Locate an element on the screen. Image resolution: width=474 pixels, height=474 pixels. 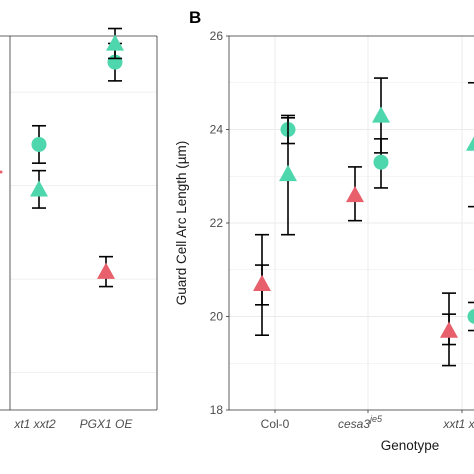
panel-b-marker-s1-cesa3je5 is located at coordinates (381, 162).